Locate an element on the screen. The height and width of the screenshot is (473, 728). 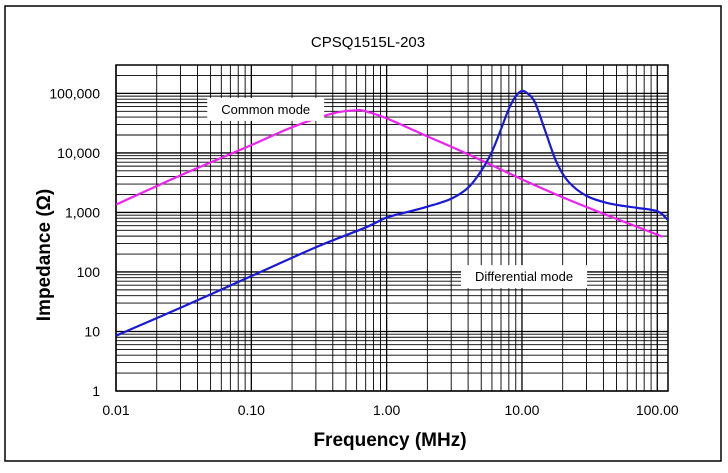
x-tick-label: 0.01 is located at coordinates (115, 410).